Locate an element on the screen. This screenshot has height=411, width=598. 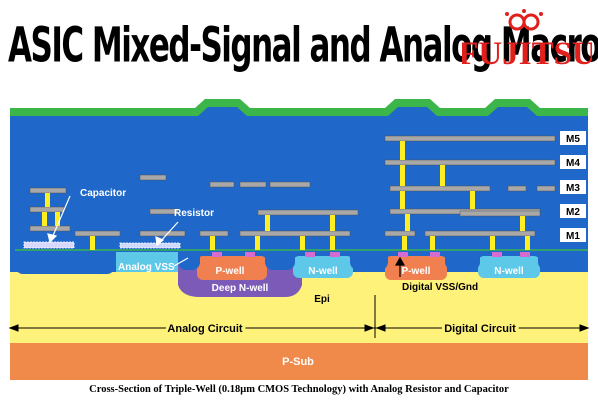
pwell-right-label: P-well is located at coordinates (416, 271).